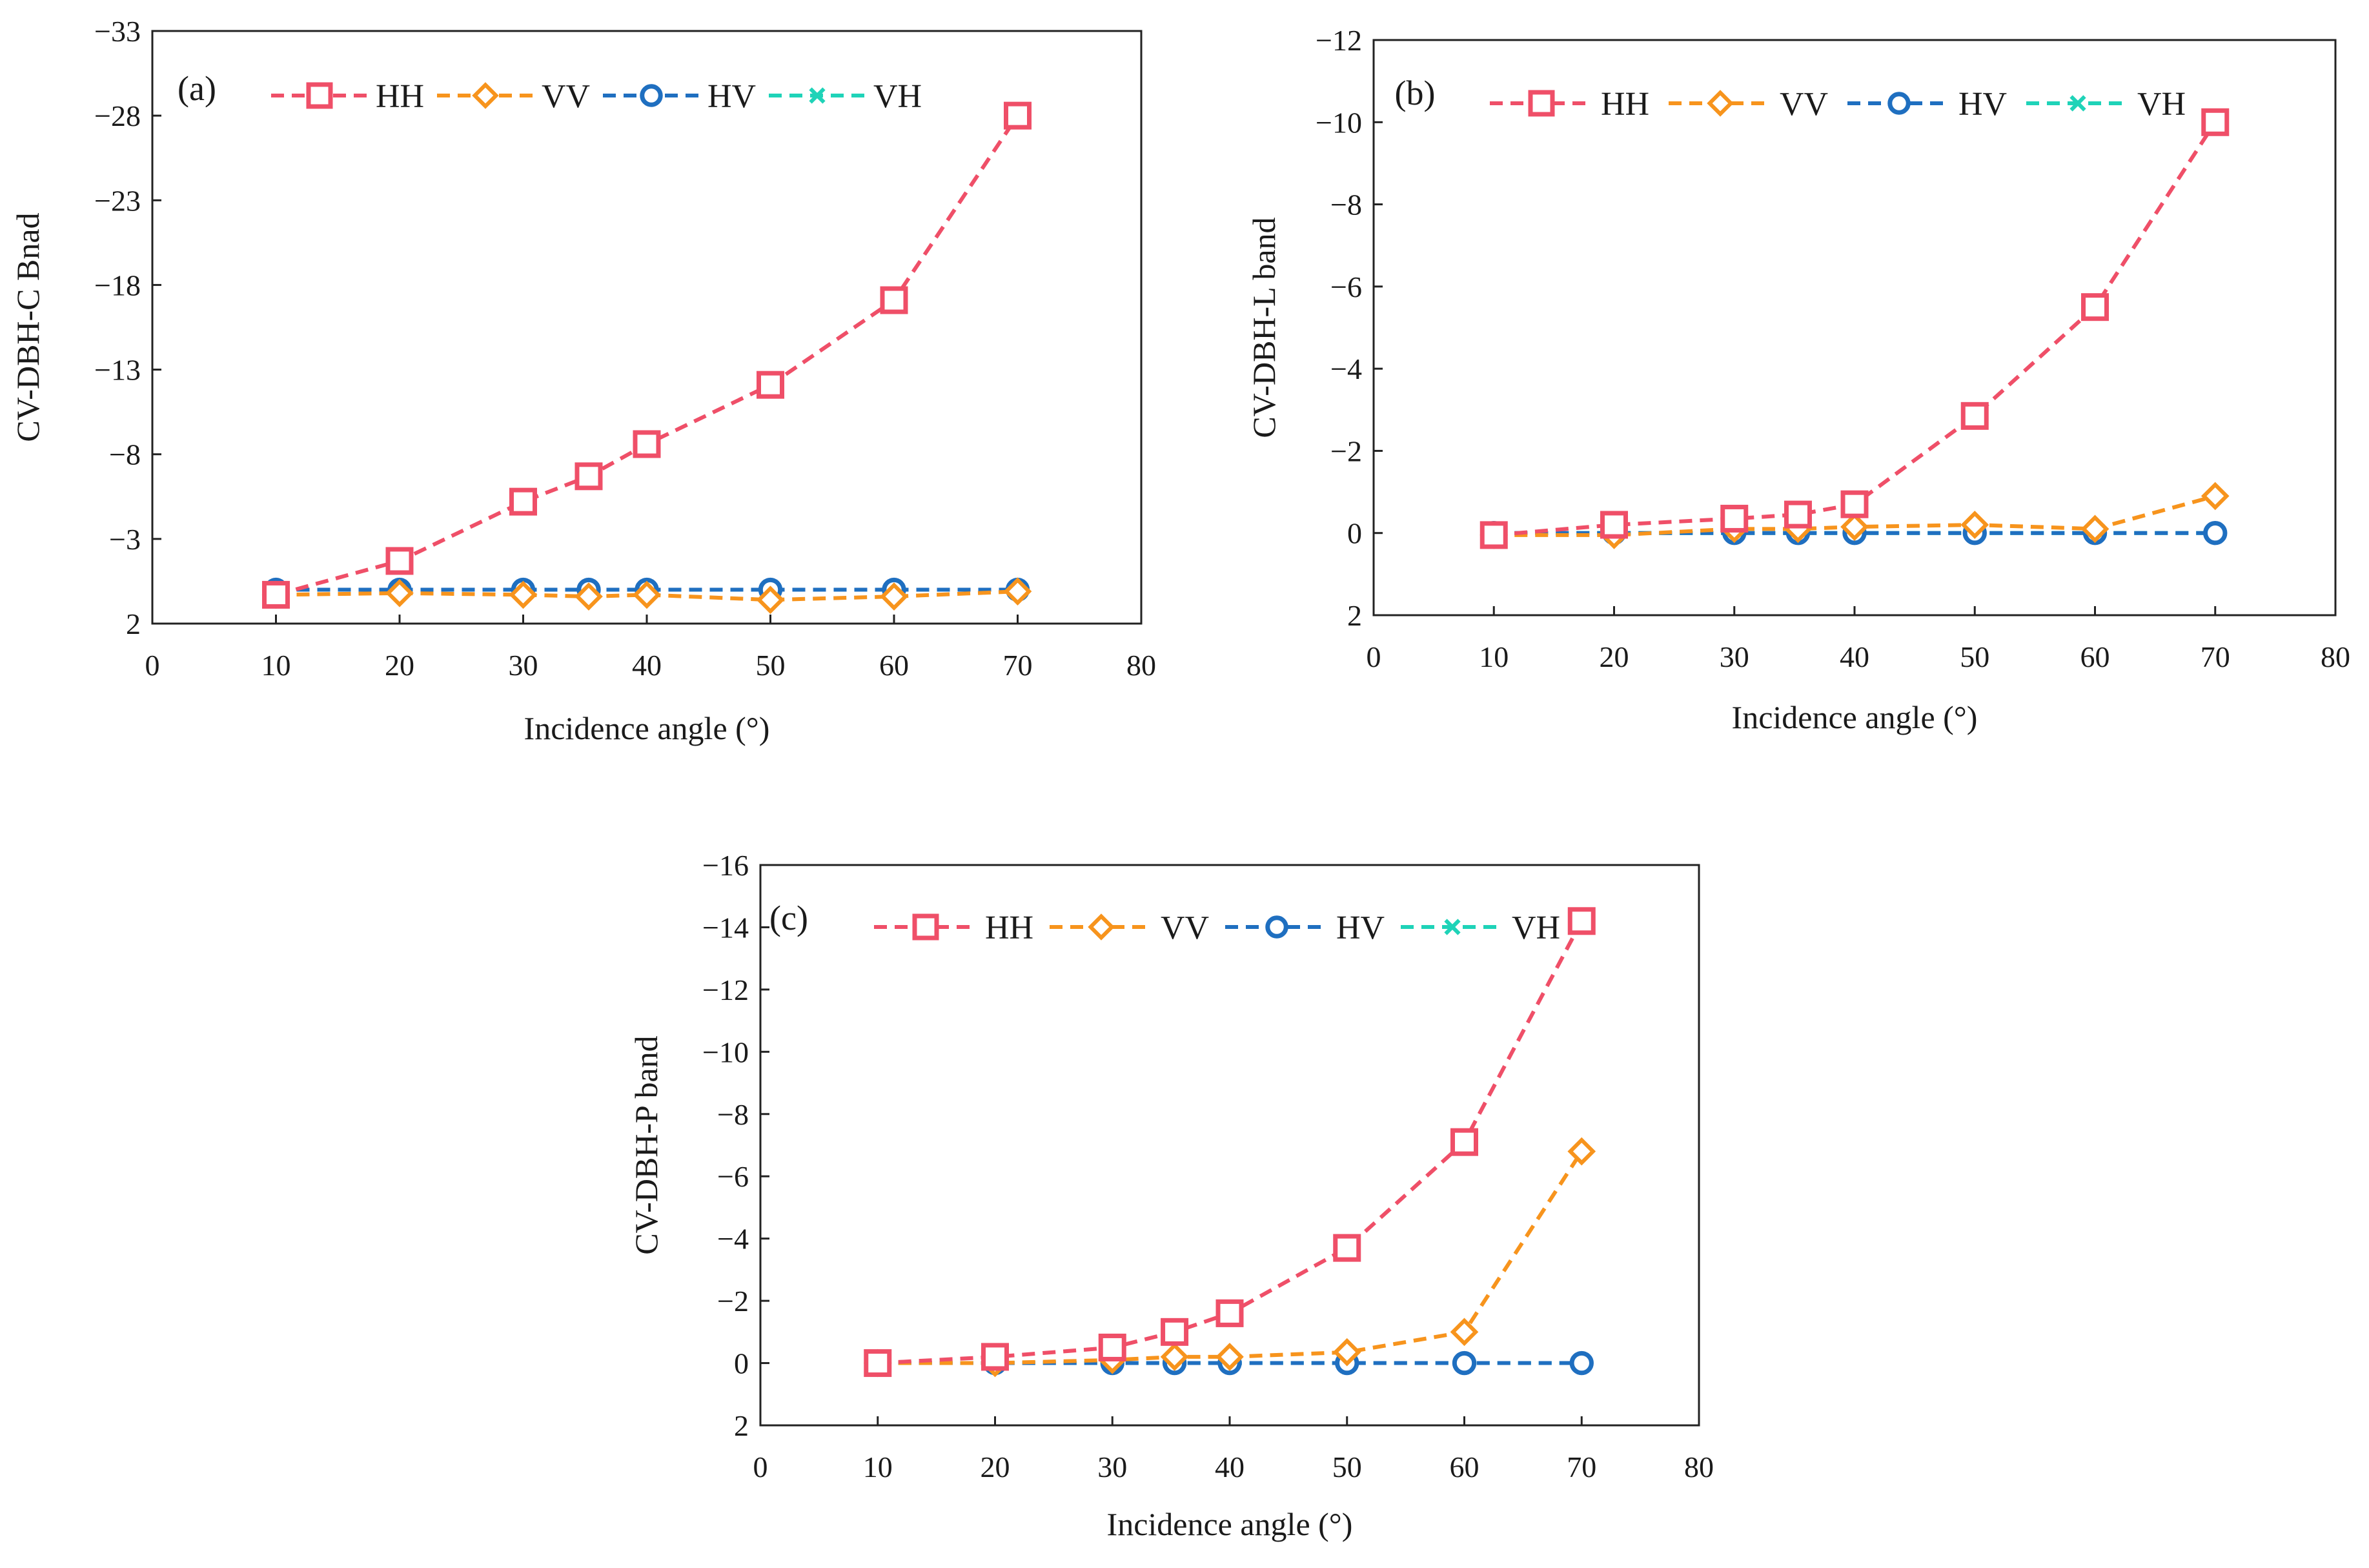 The width and height of the screenshot is (2369, 1568). Describe the element at coordinates (118, 285) in the screenshot. I see `y-tick-label: −18` at that location.